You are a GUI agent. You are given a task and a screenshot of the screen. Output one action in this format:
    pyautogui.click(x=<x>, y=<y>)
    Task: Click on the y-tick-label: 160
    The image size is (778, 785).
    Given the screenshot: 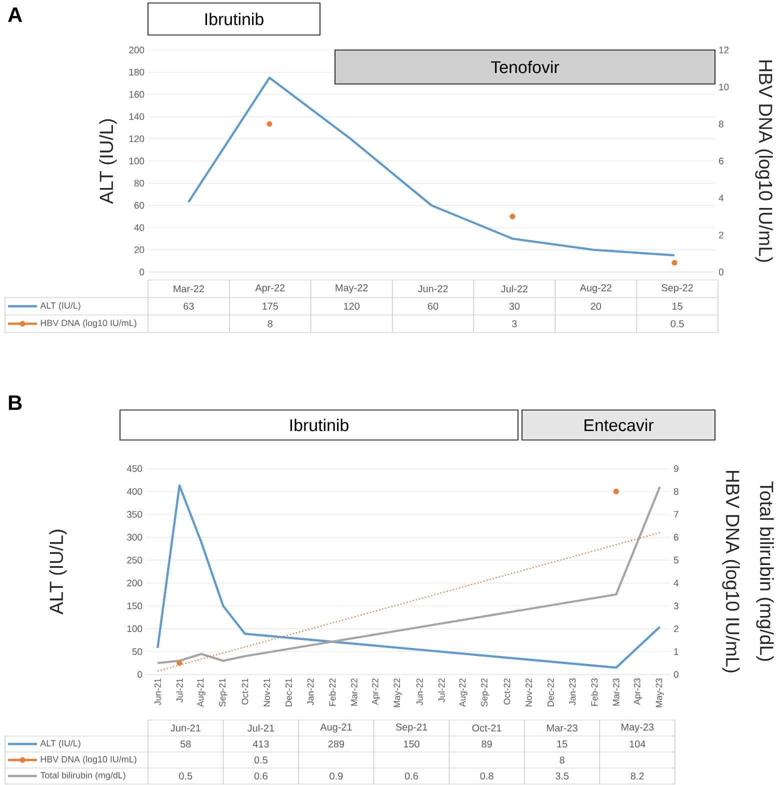 What is the action you would take?
    pyautogui.click(x=136, y=94)
    